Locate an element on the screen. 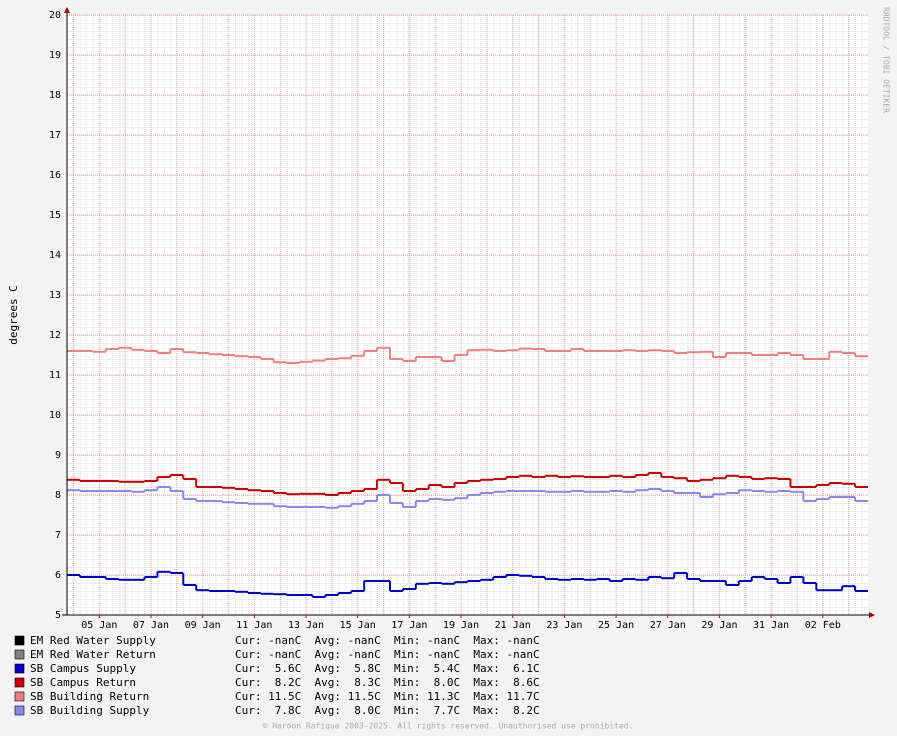 Image resolution: width=897 pixels, height=736 pixels. x-tick-label: 19 Jan is located at coordinates (461, 625).